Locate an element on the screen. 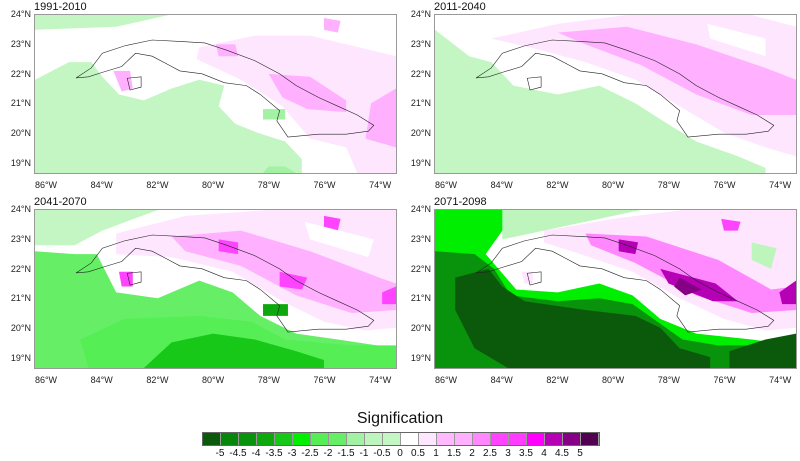  colorbar-label: -0.5 is located at coordinates (382, 453).